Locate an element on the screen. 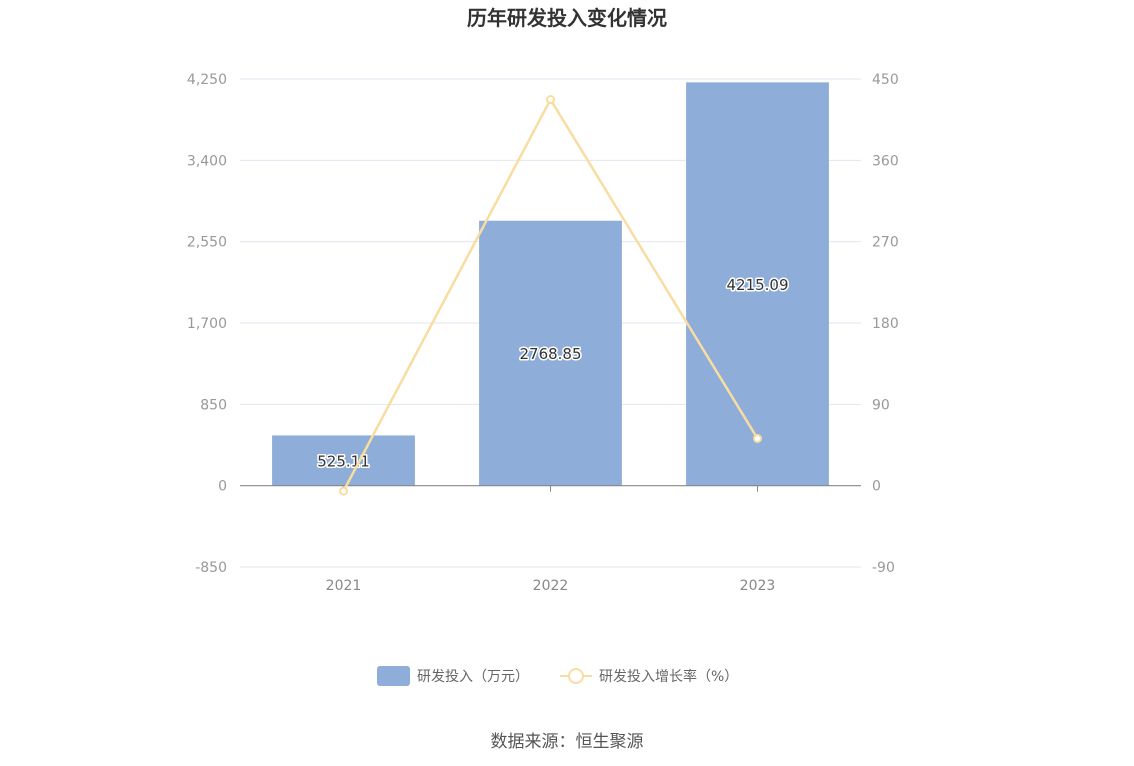 Image resolution: width=1134 pixels, height=766 pixels. left-axis: -850 0 850 1,700 2,550 3,400 4,250 is located at coordinates (207, 324).